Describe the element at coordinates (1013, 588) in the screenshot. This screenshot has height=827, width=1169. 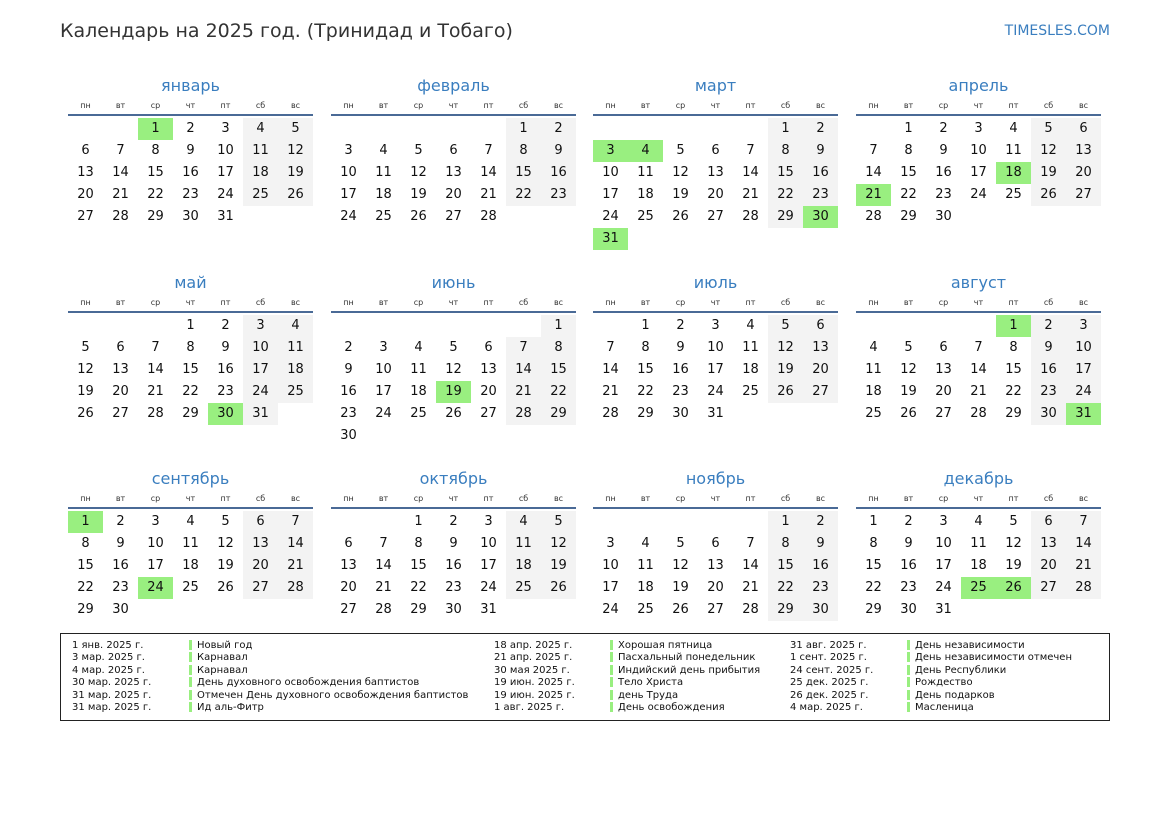
I see `holiday-day-cell: 26` at that location.